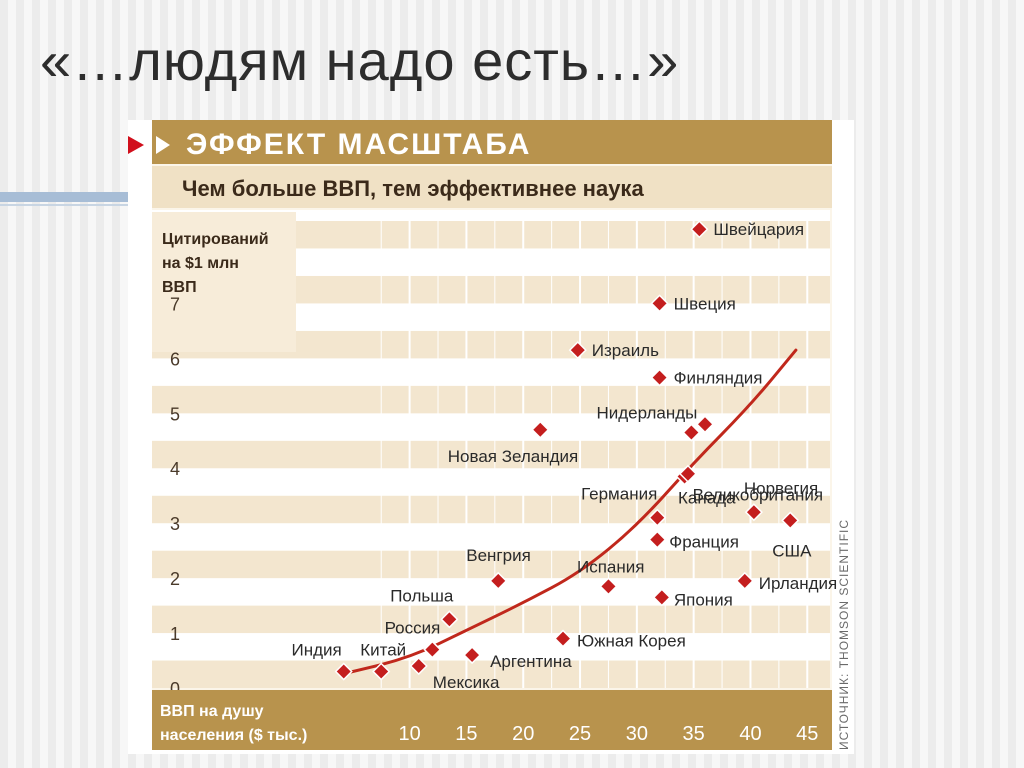 The width and height of the screenshot is (1024, 768). What do you see at coordinates (580, 734) in the screenshot?
I see `x-tick-label: 25` at bounding box center [580, 734].